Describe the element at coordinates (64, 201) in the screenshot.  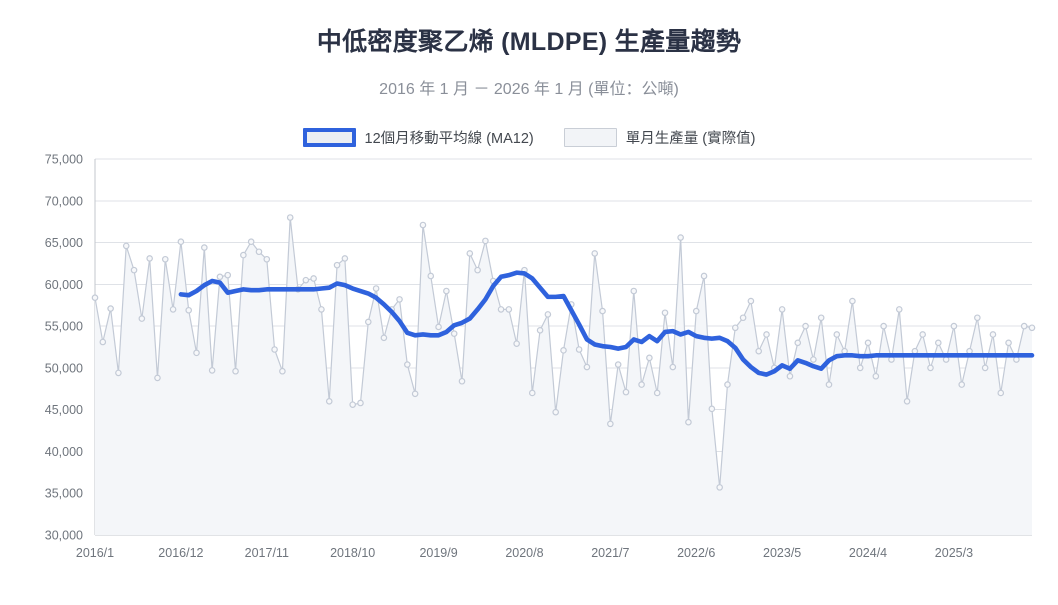
I see `y-axis-tick-label: 70,000` at that location.